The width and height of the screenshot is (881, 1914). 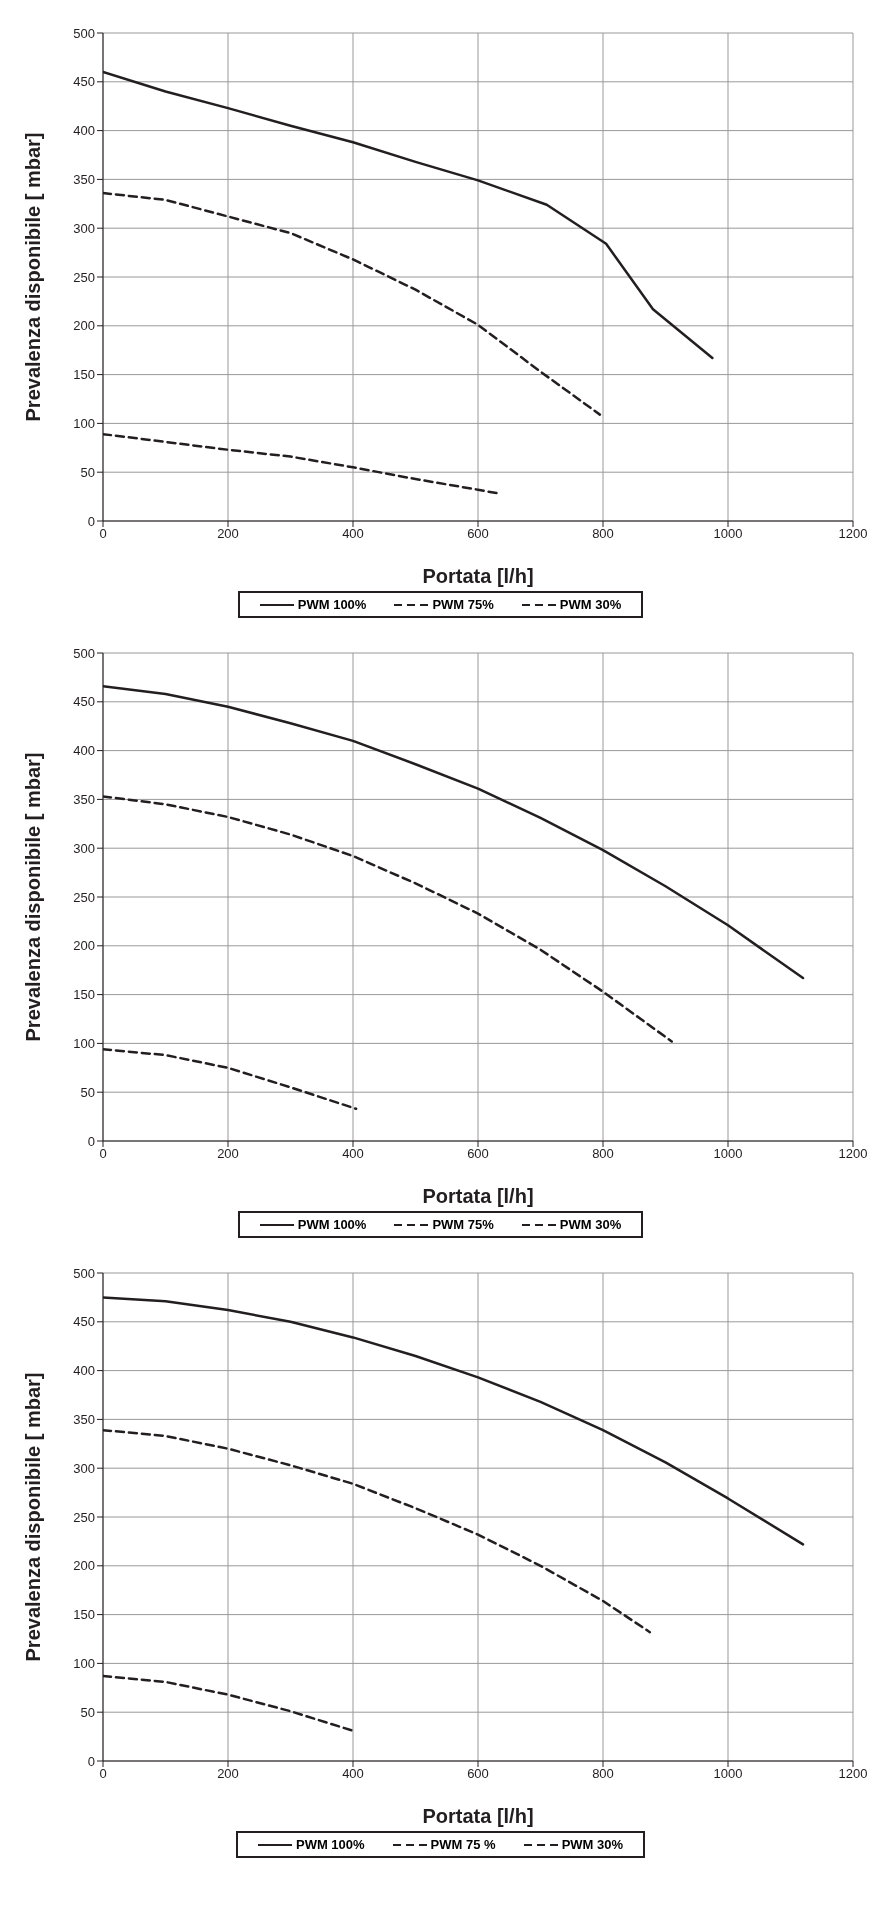 What do you see at coordinates (462, 1844) in the screenshot?
I see `legend-label: PWM 75 %` at bounding box center [462, 1844].